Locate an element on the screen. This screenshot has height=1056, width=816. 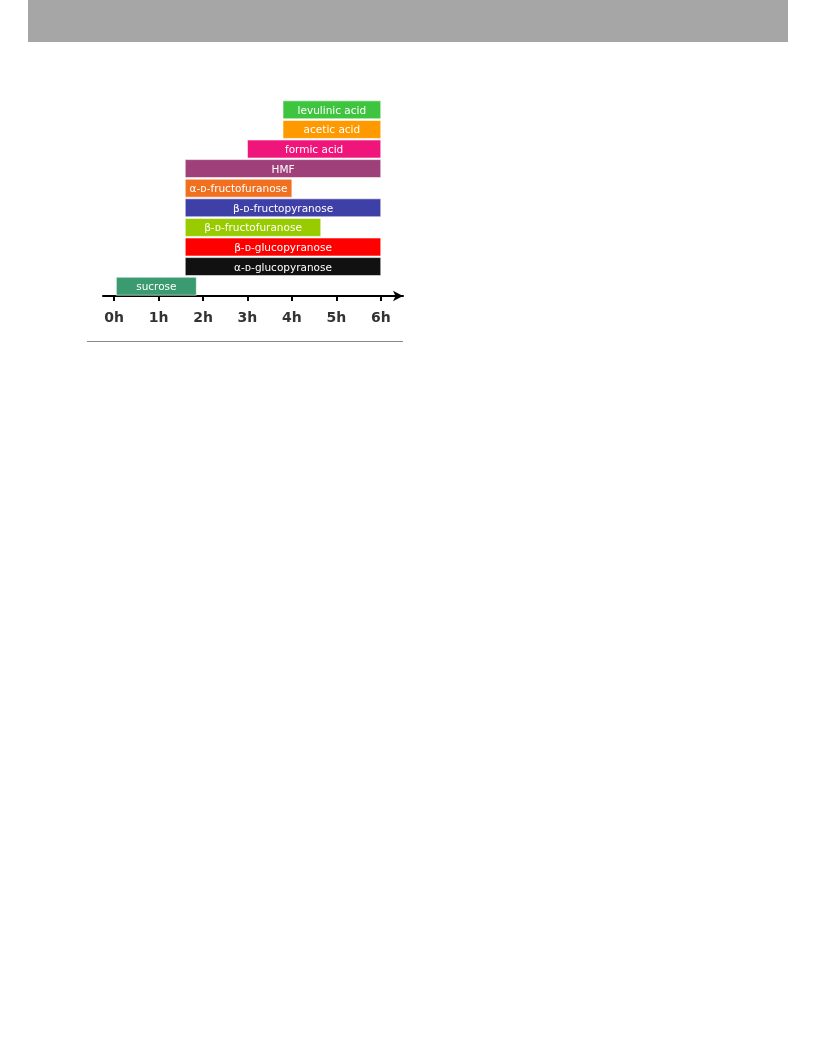
x-tick-label: 3h is located at coordinates (247, 317).